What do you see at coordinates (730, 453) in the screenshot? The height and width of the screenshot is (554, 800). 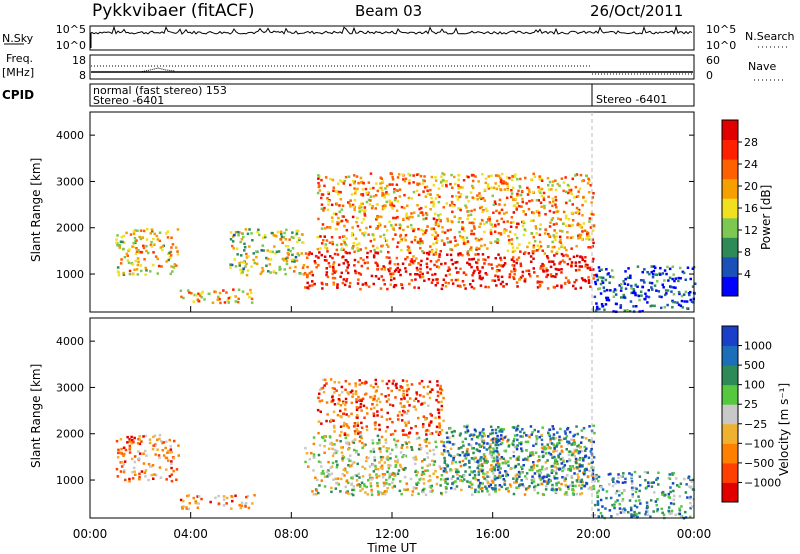 I see `colorbar-swatch` at bounding box center [730, 453].